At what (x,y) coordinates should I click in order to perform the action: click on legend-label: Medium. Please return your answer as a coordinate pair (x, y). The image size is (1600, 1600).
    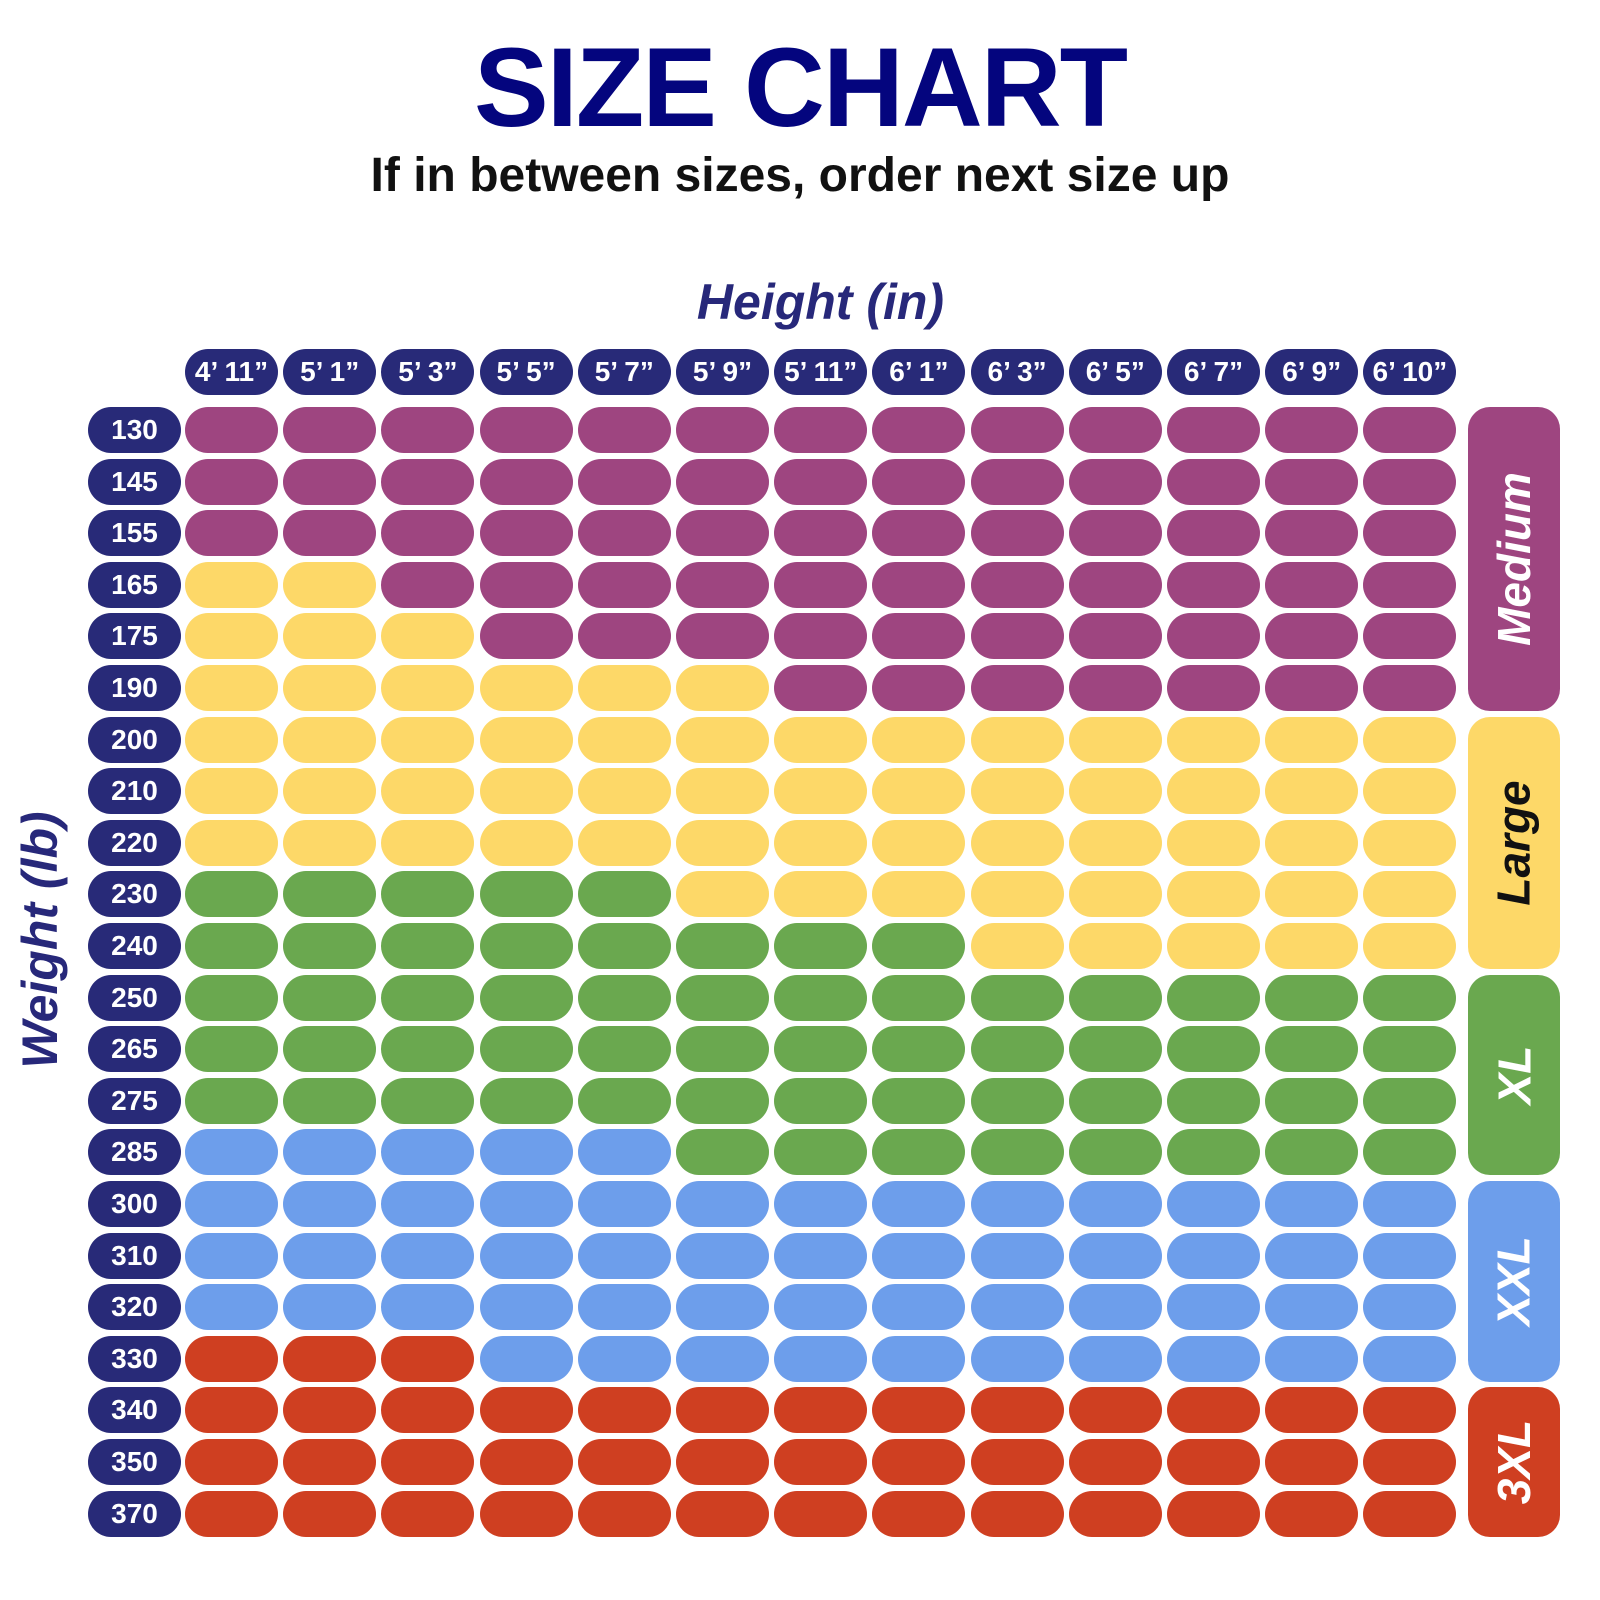
    Looking at the image, I should click on (1514, 559).